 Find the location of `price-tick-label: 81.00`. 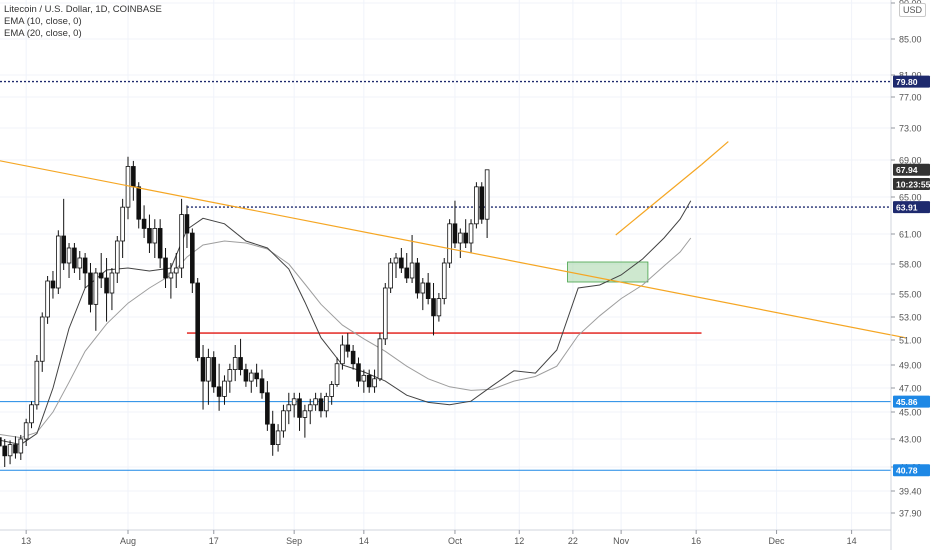

price-tick-label: 81.00 is located at coordinates (910, 76).